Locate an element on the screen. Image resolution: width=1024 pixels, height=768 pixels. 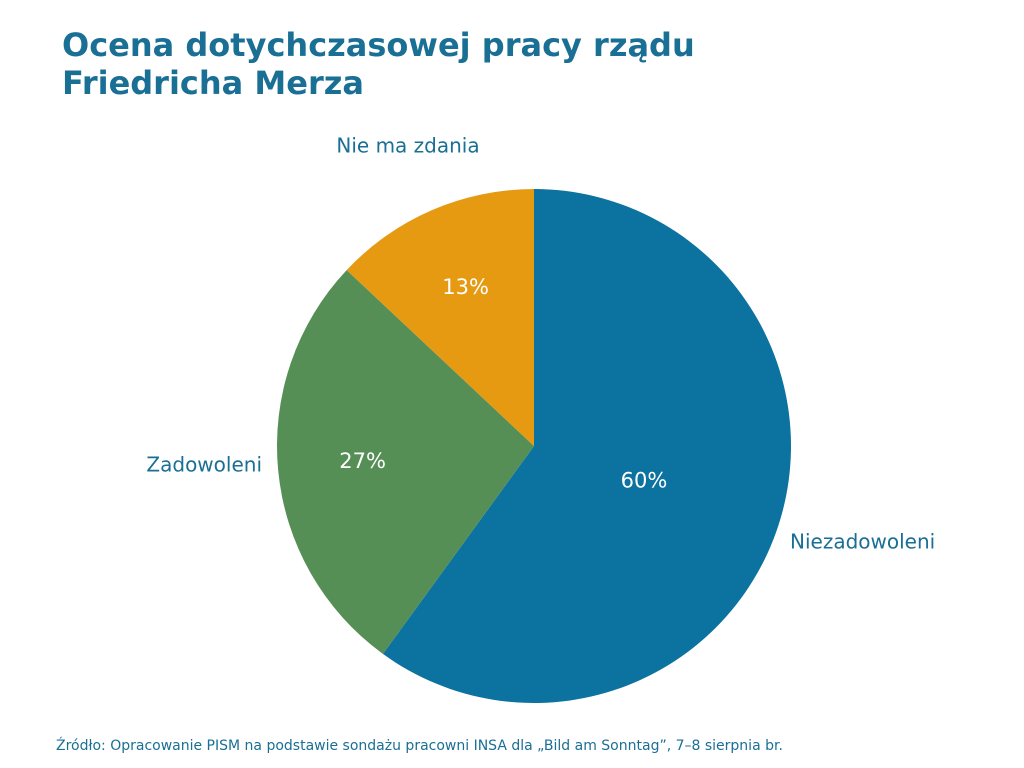
pie-slice-nie-ma-zdania is located at coordinates (440, 317).